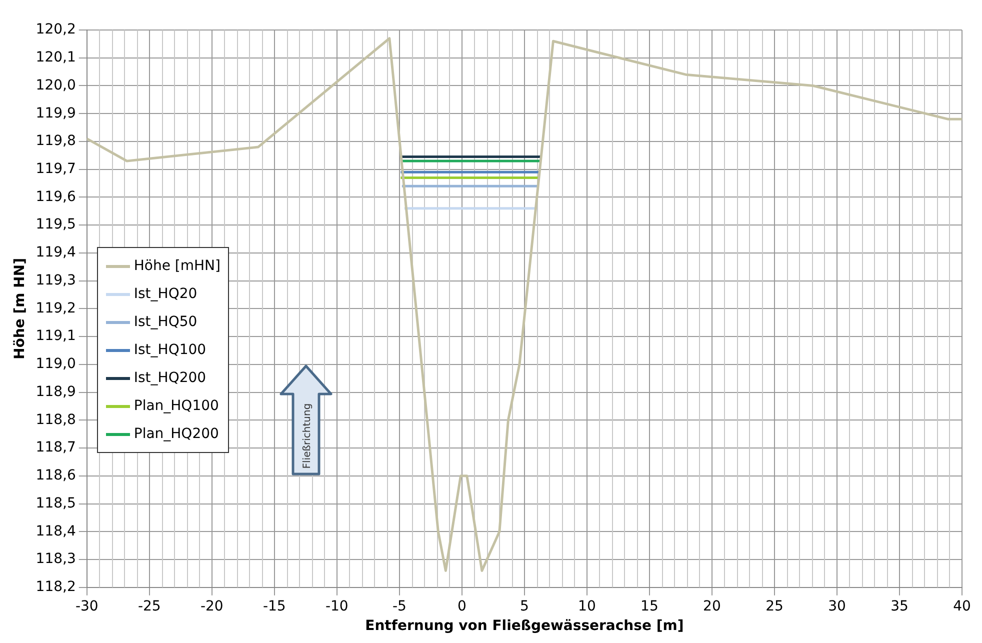  Describe the element at coordinates (56, 308) in the screenshot. I see `y-tick-label: 119,2` at that location.